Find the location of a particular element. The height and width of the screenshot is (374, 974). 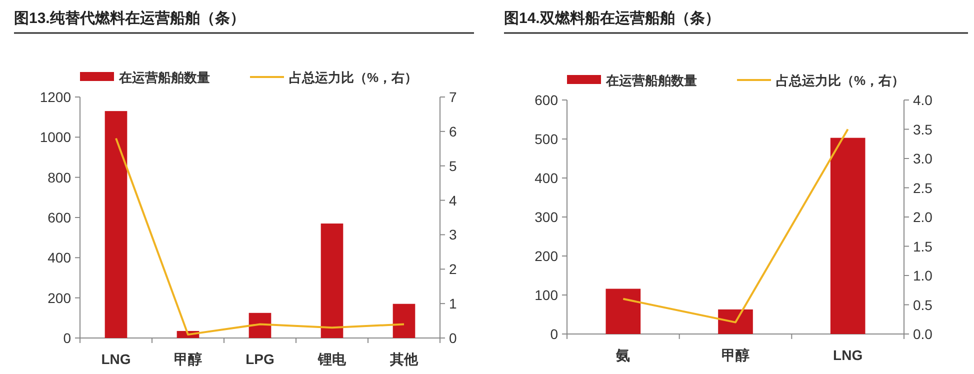

x-tick-label: 其他 is located at coordinates (404, 359).